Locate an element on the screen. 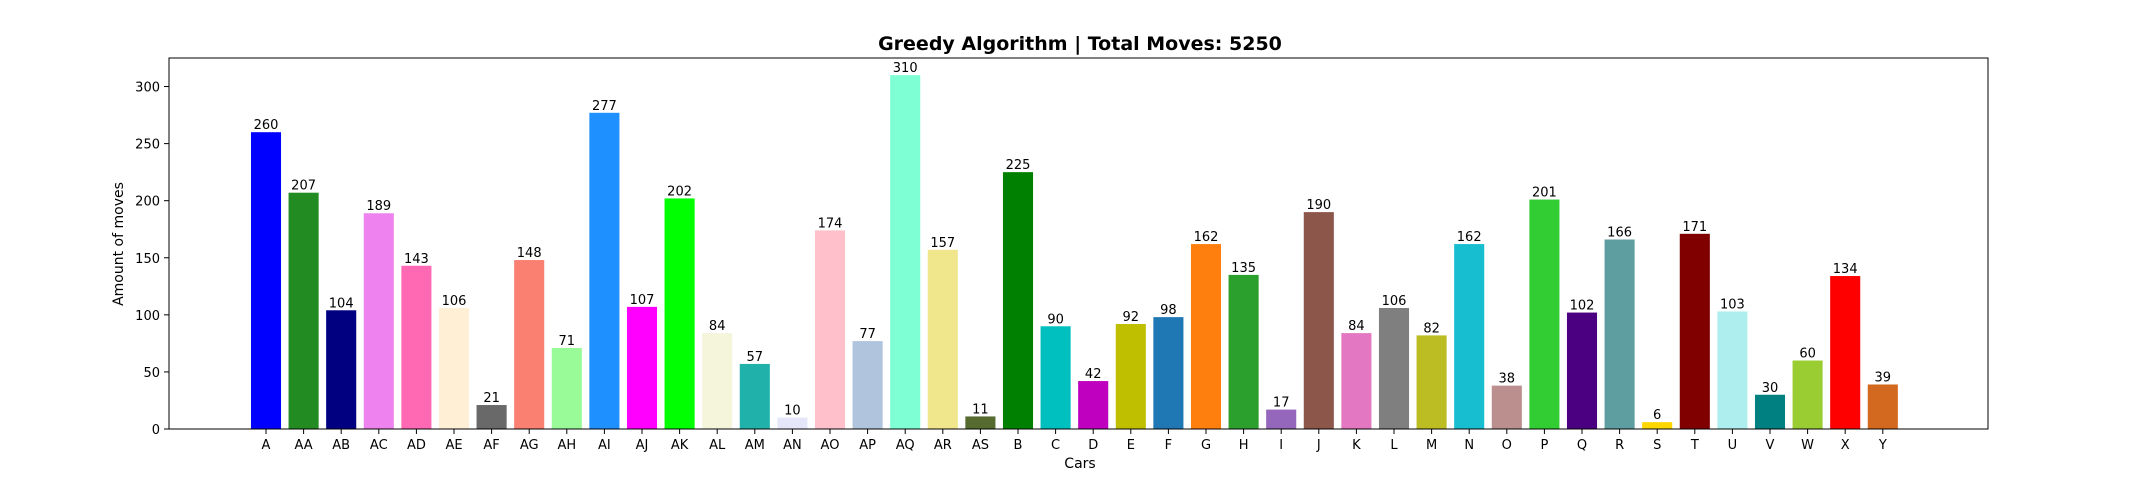 This screenshot has width=2150, height=480. bar-ad is located at coordinates (416, 347).